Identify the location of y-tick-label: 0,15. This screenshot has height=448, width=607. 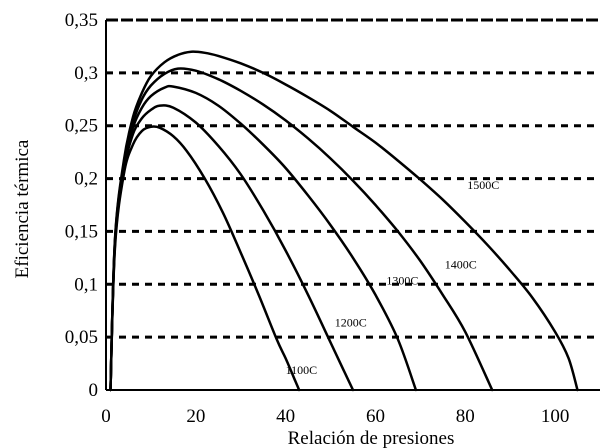
(81, 231).